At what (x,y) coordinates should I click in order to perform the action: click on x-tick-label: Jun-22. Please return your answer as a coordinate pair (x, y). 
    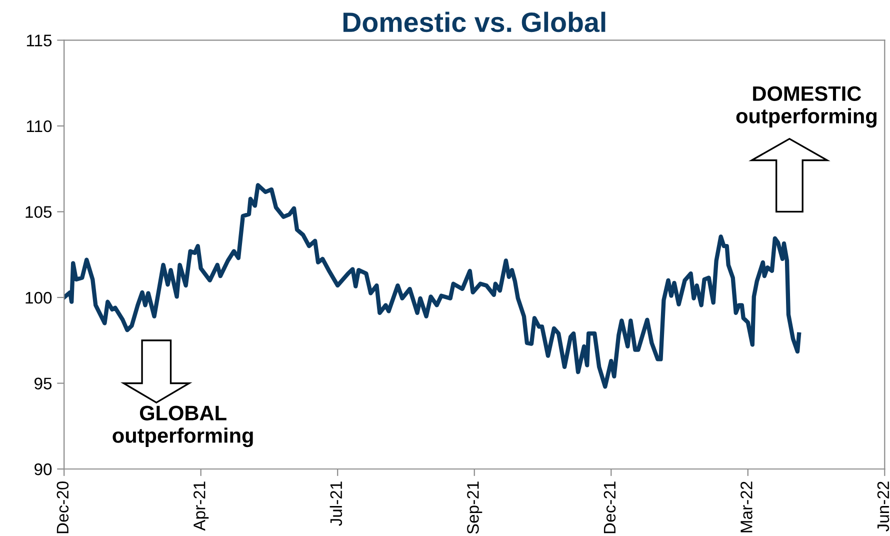
    Looking at the image, I should click on (883, 507).